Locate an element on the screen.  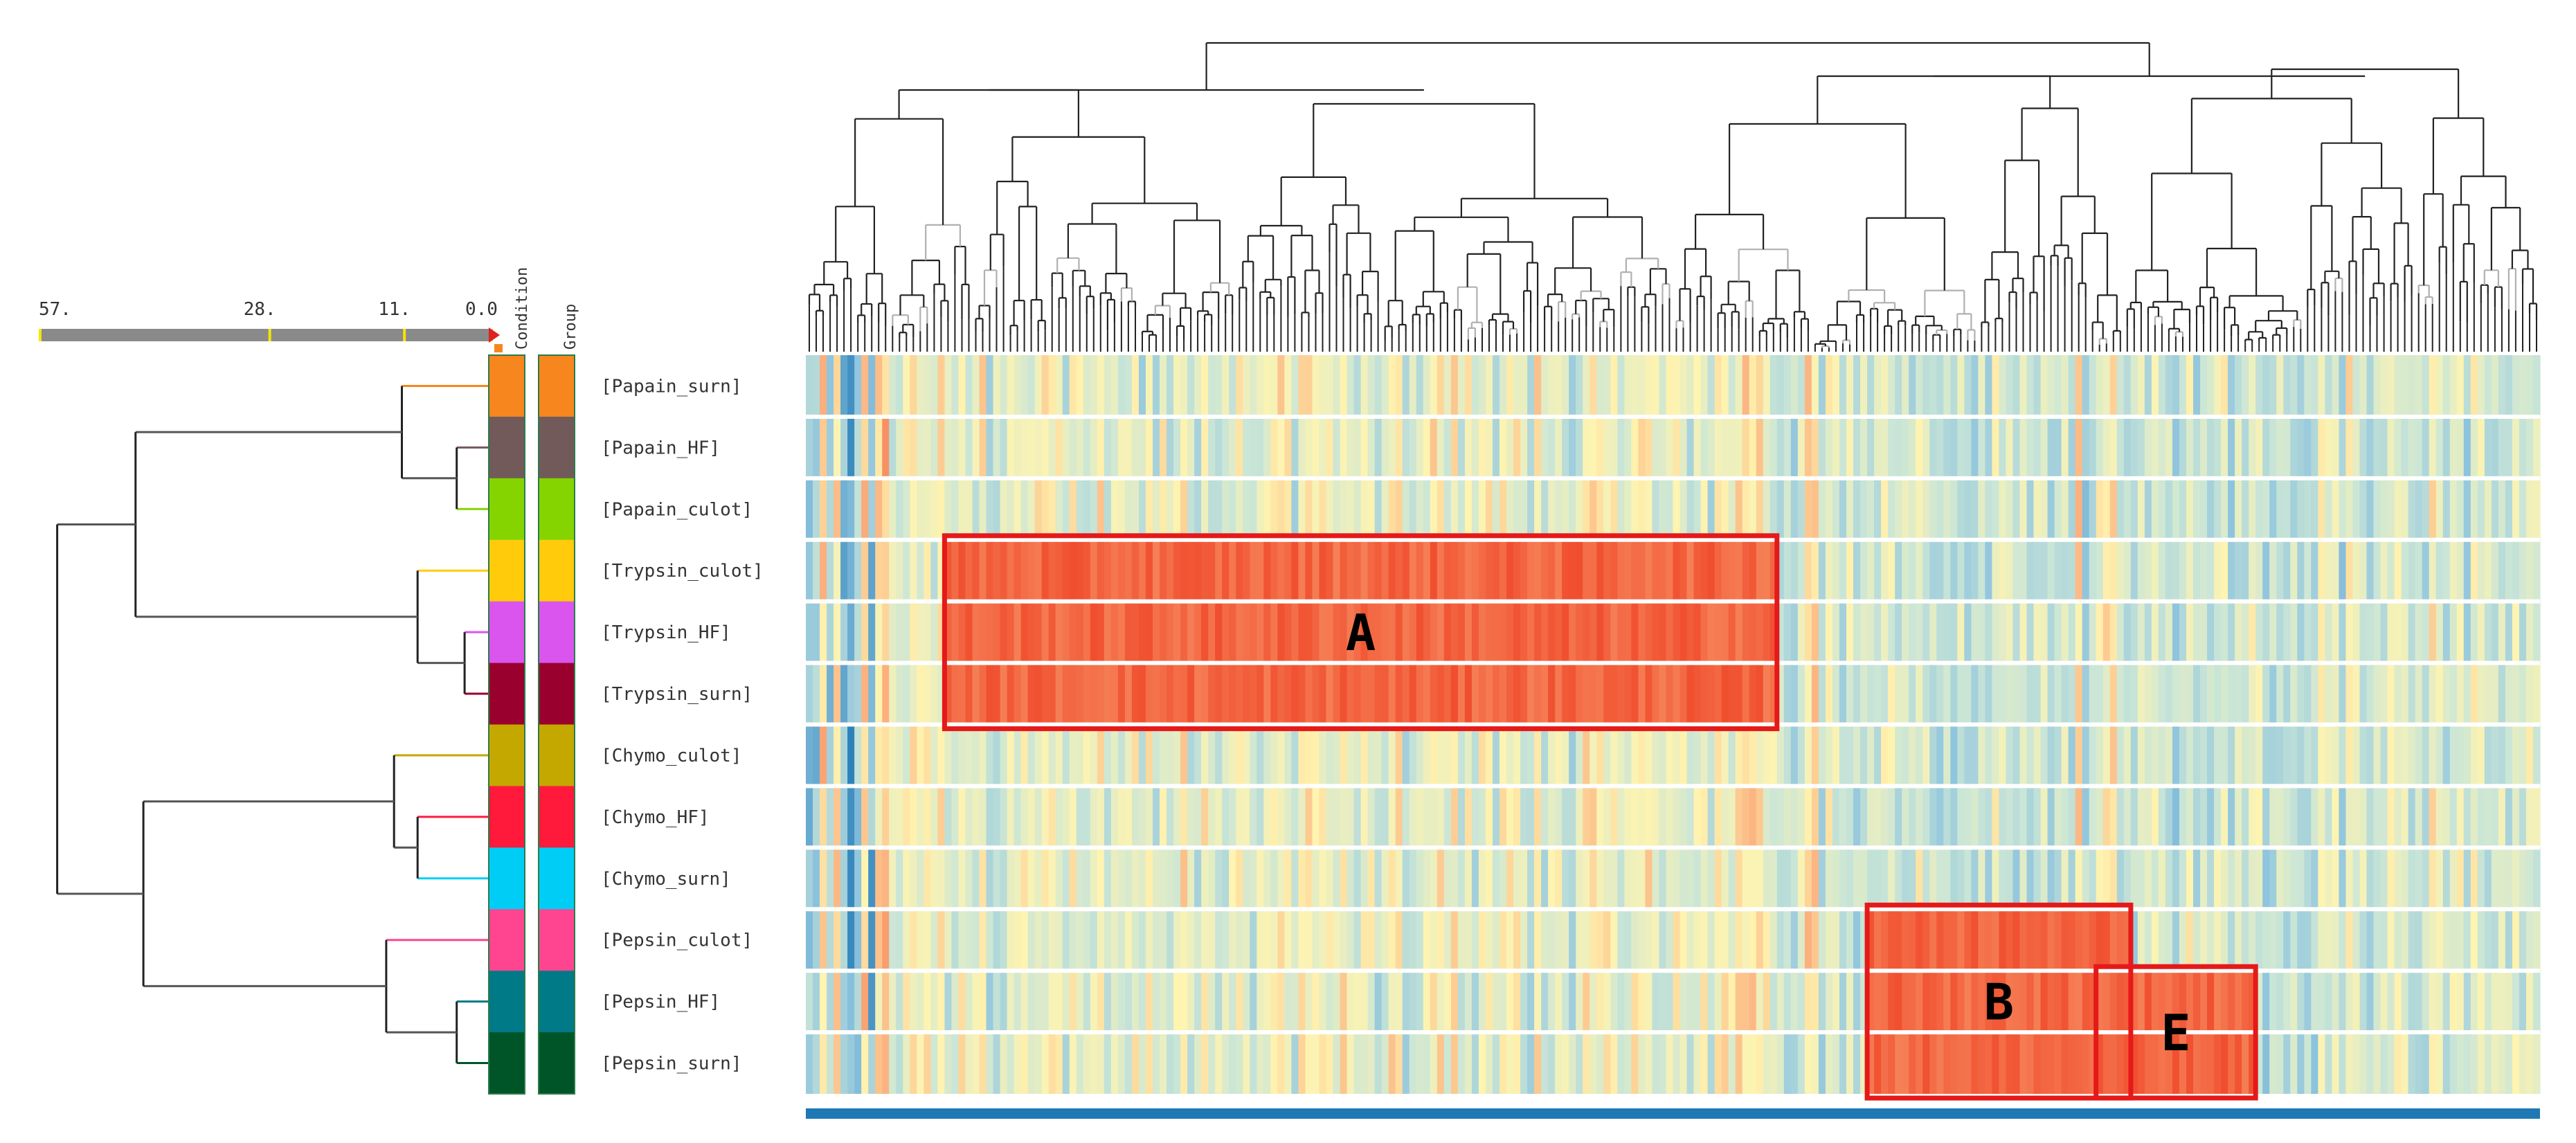
group-swatch is located at coordinates (557, 1063).